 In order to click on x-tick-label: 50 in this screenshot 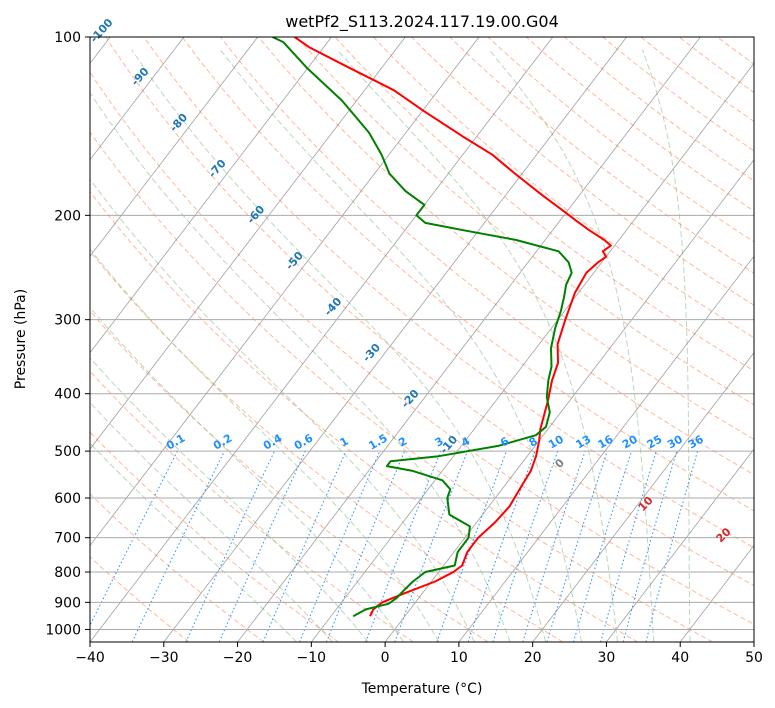, I will do `click(754, 658)`.